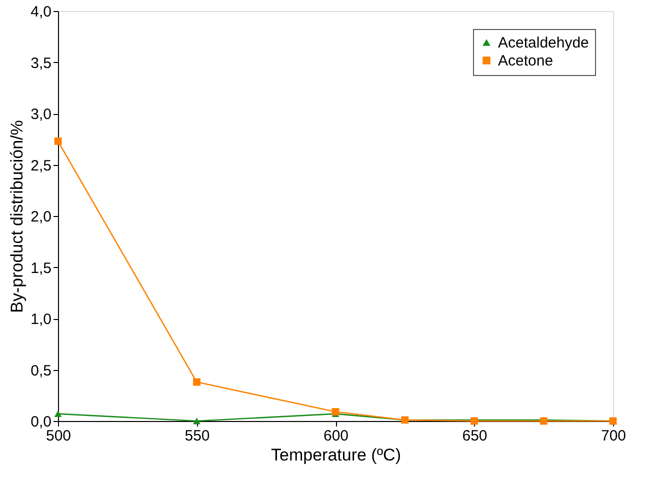 The width and height of the screenshot is (654, 486). I want to click on y-tick-label: 2,0, so click(41, 217).